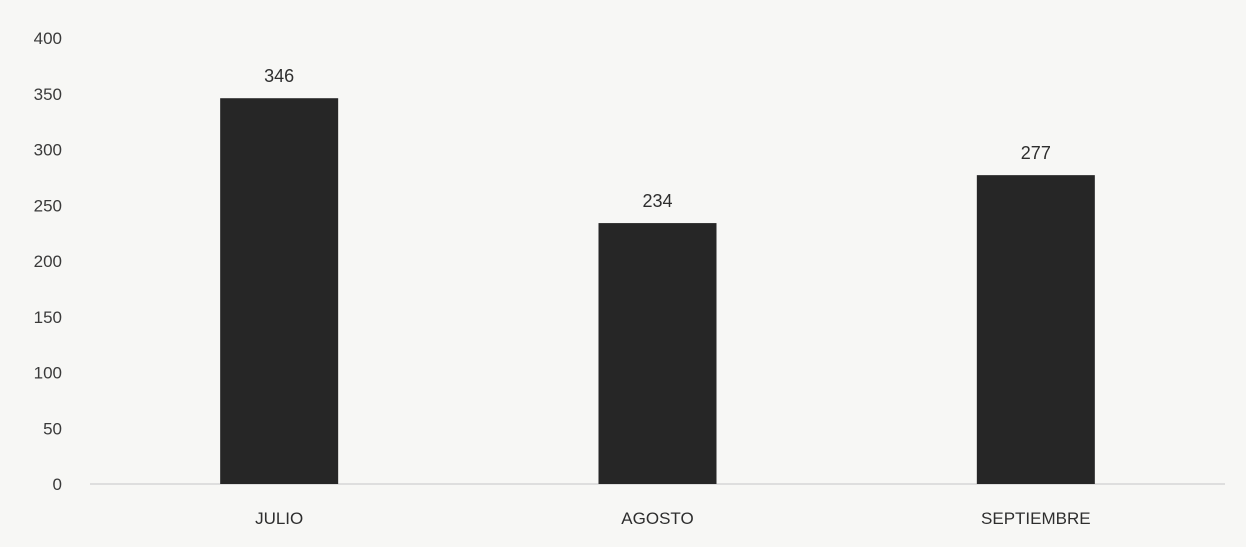 The height and width of the screenshot is (547, 1246). I want to click on y-tick-label: 0, so click(57, 484).